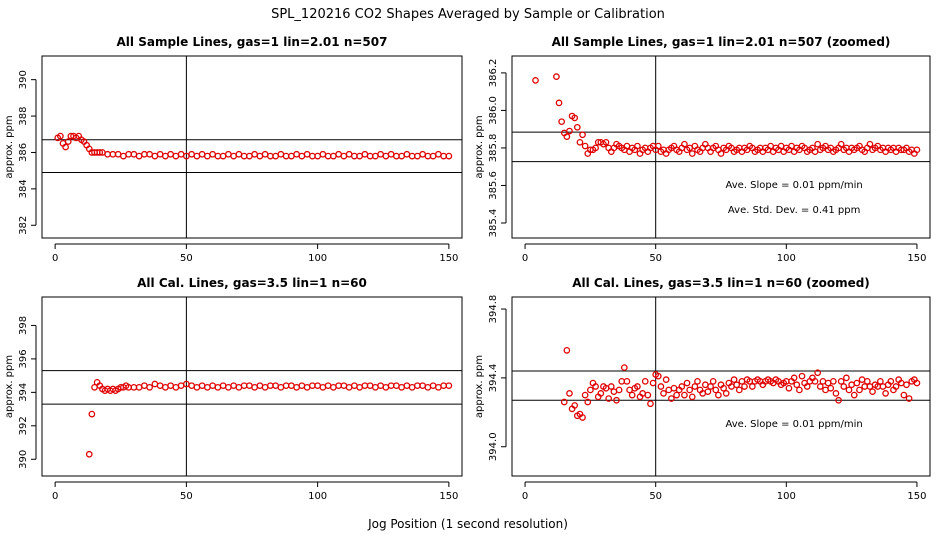 The width and height of the screenshot is (936, 540). I want to click on y-tick-label: 398, so click(23, 325).